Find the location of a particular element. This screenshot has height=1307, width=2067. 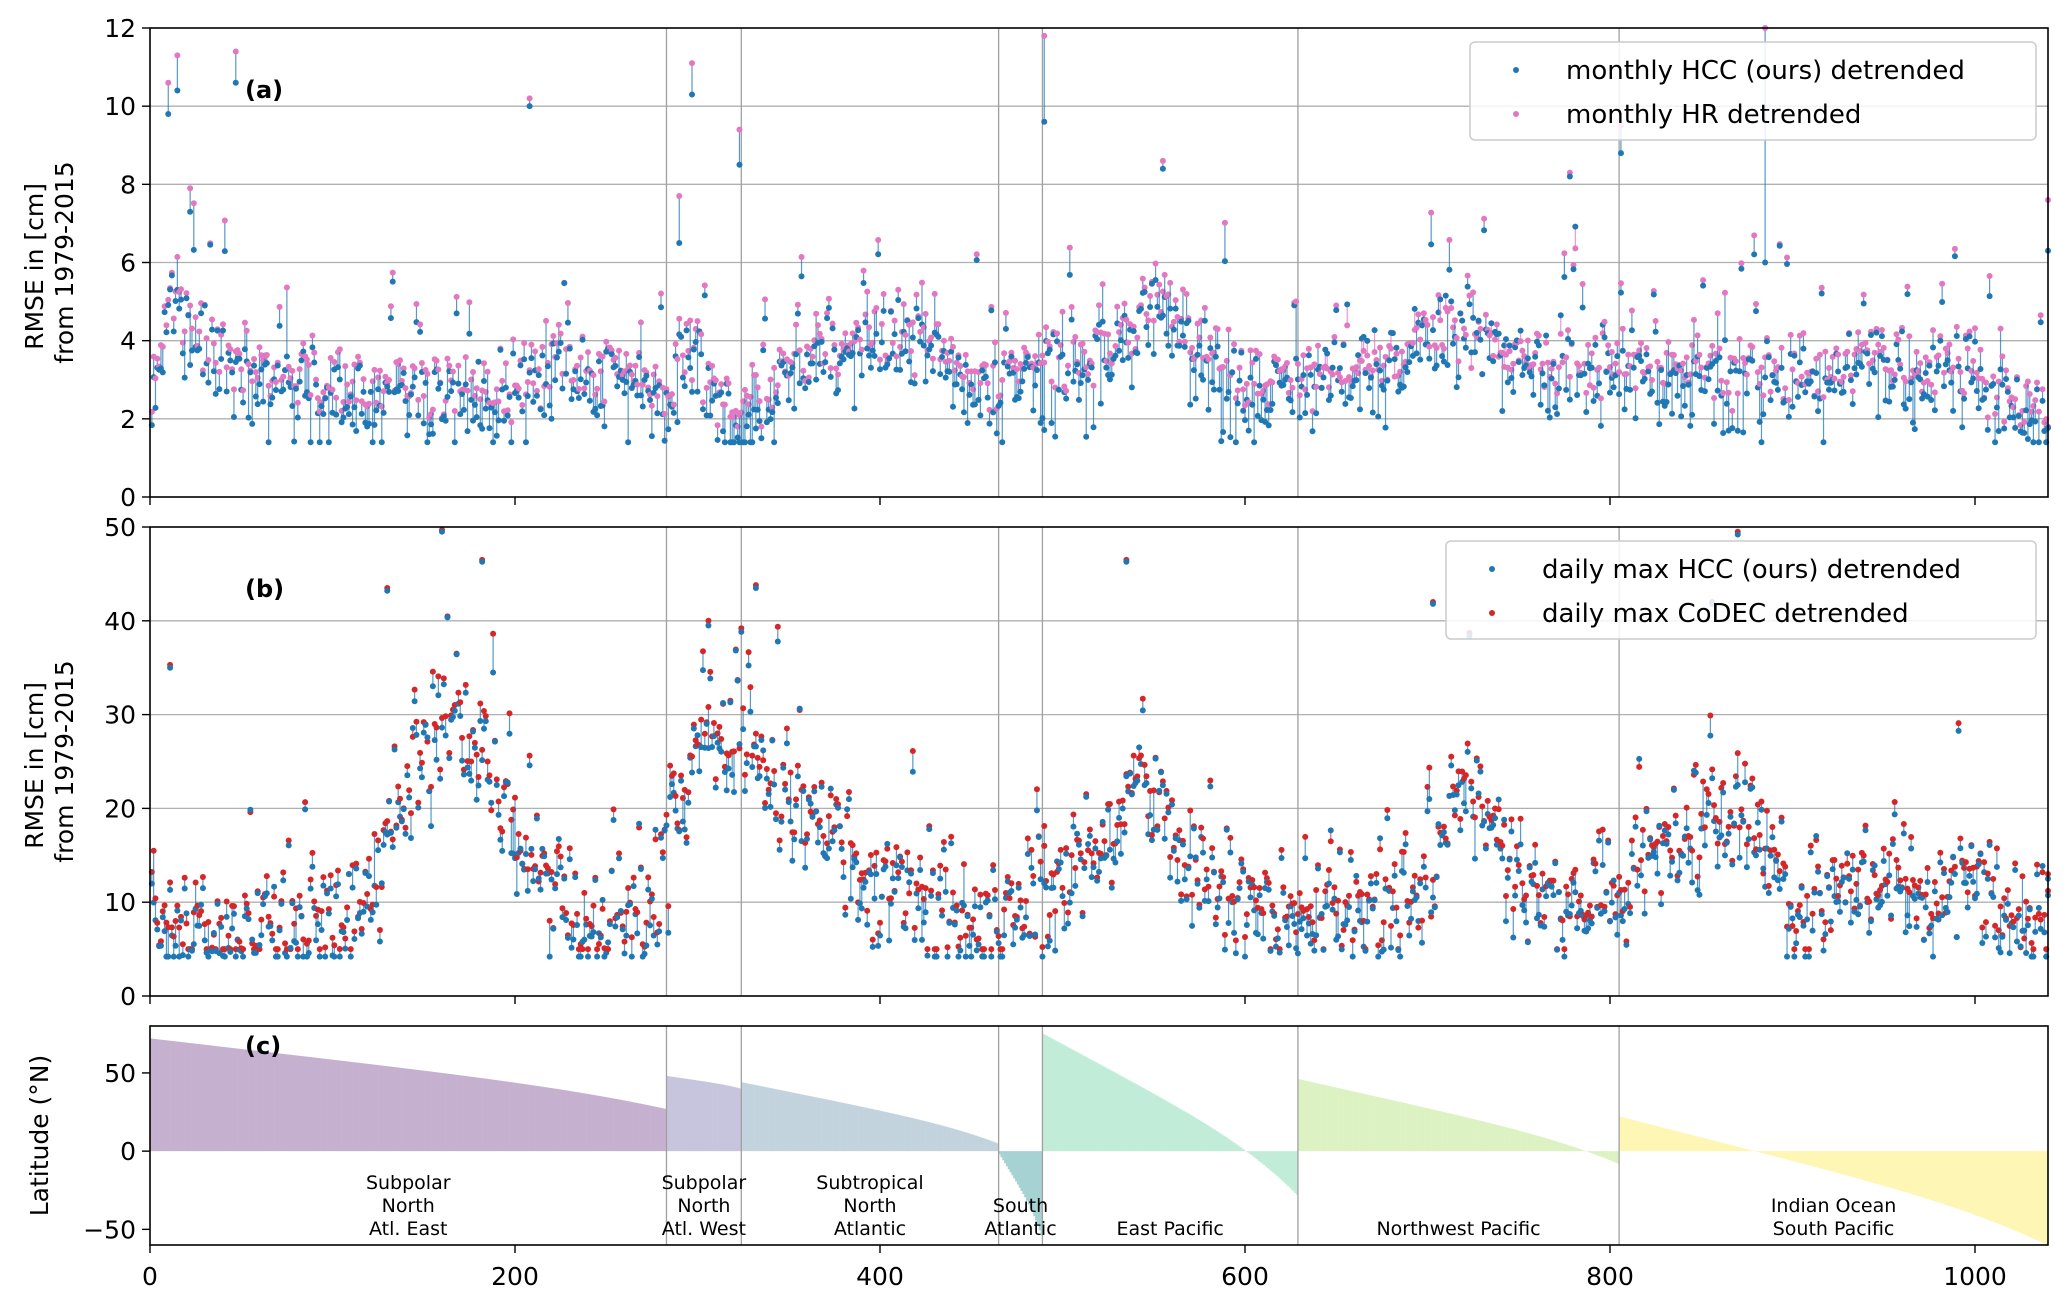

panel-a-label: (a) is located at coordinates (264, 90).